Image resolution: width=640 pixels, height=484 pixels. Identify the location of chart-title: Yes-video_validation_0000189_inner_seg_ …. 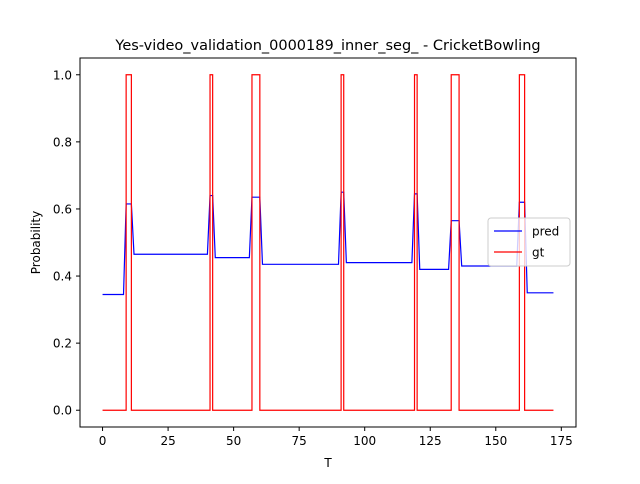
(327, 46).